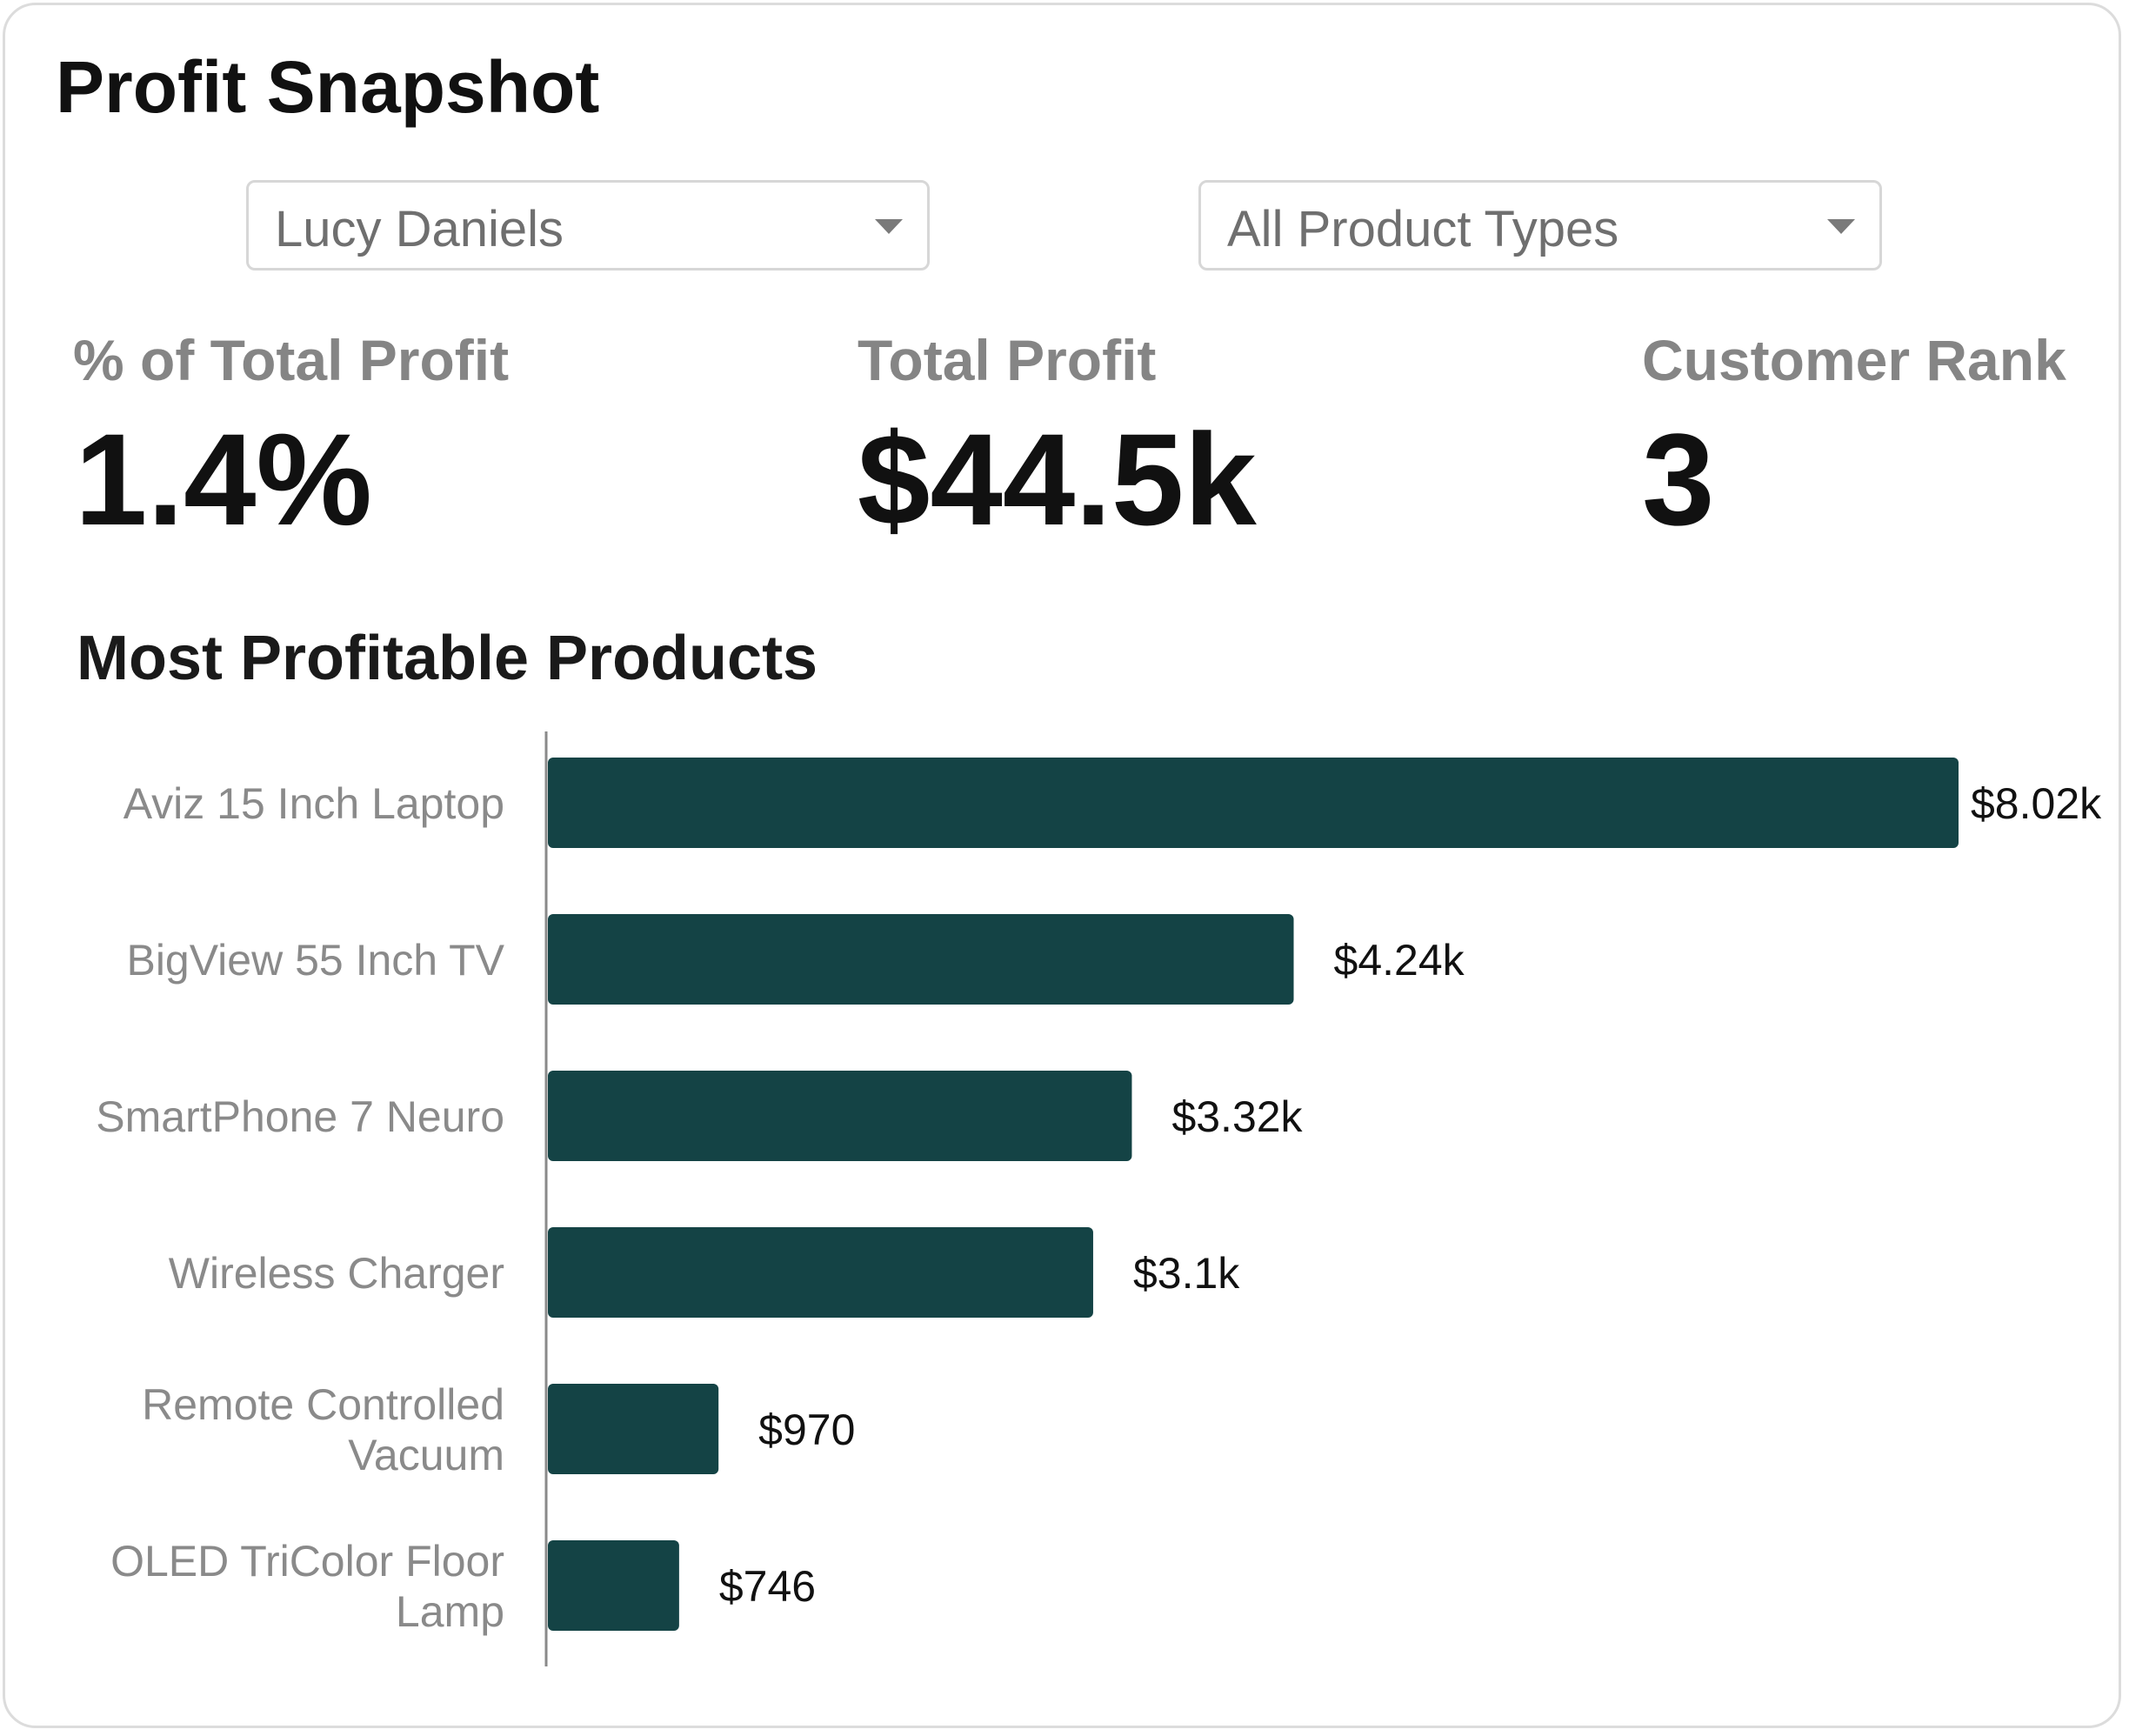  I want to click on customer-rank-value: 3, so click(1678, 479).